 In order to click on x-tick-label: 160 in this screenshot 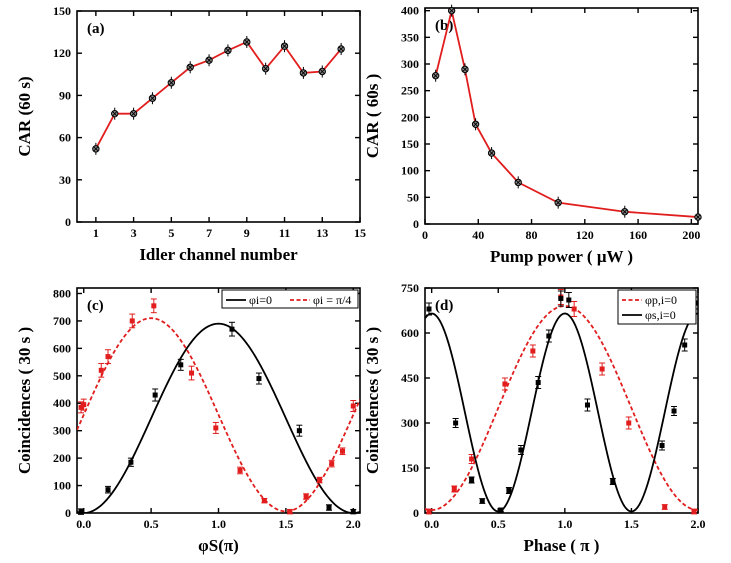, I will do `click(638, 235)`.